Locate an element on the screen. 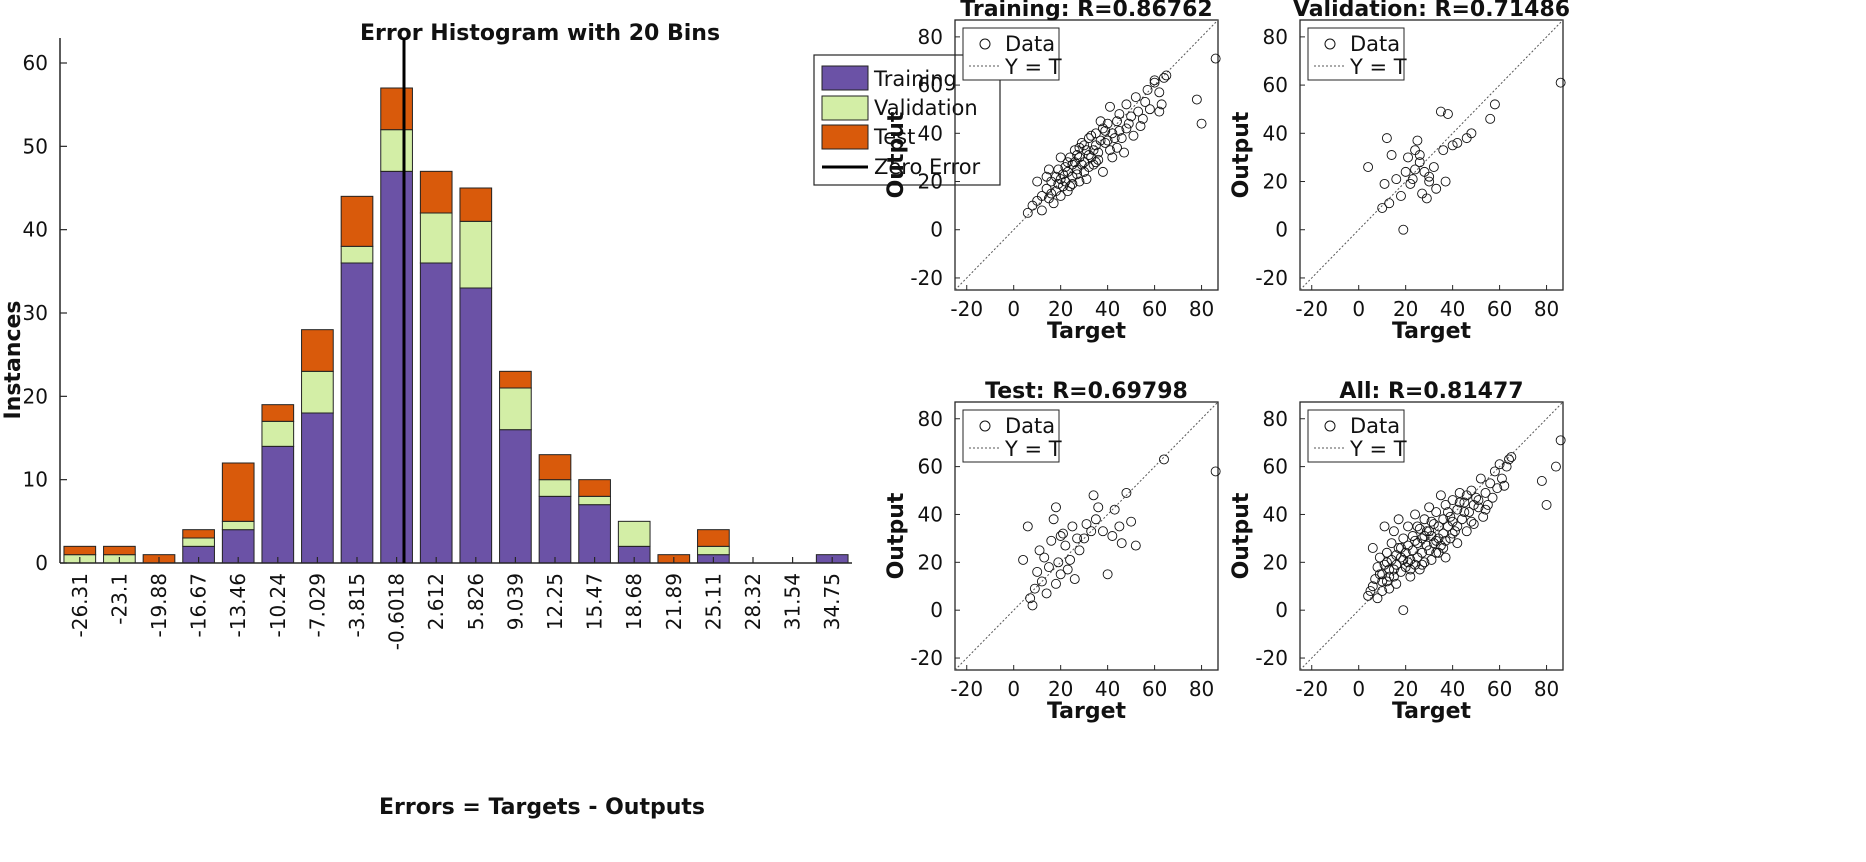 The width and height of the screenshot is (1866, 862). legend-label-yt: Y = T is located at coordinates (1378, 67).